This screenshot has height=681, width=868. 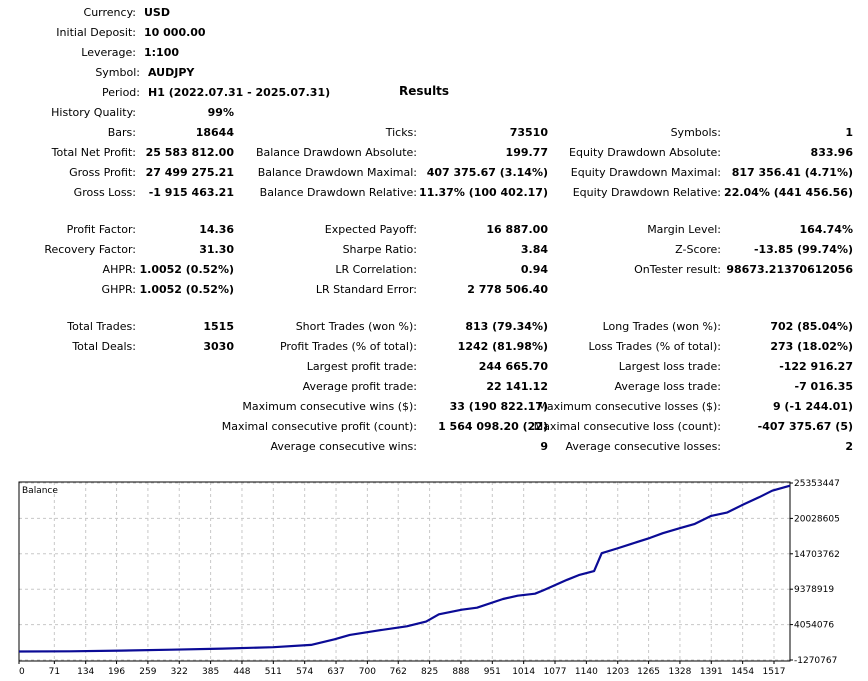 I want to click on lr-correlation-label: LR Correlation:, so click(x=376, y=269).